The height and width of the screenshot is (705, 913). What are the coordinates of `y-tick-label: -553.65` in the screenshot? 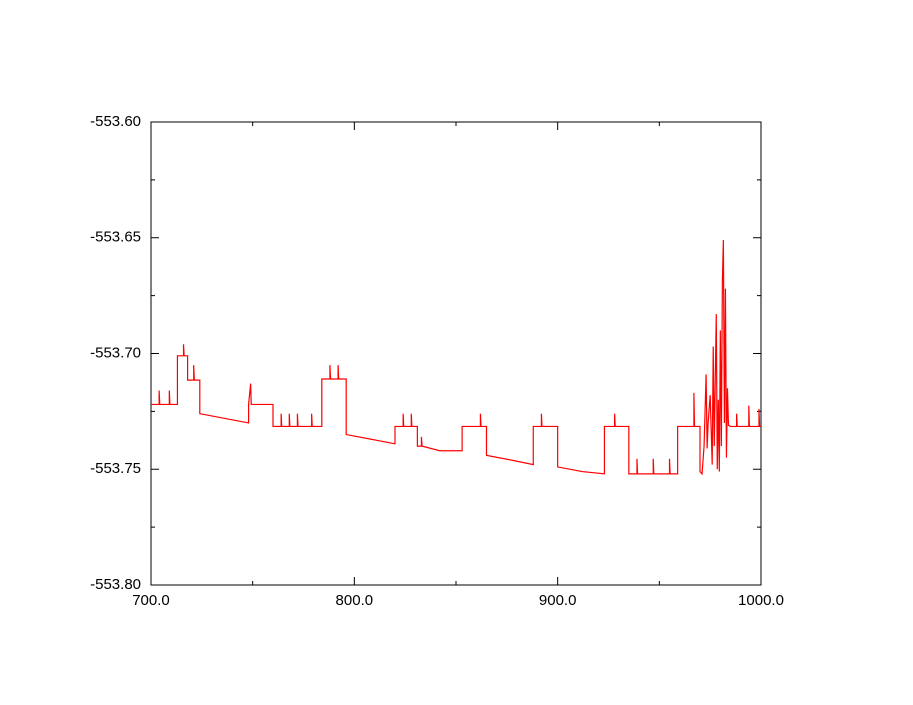 It's located at (115, 237).